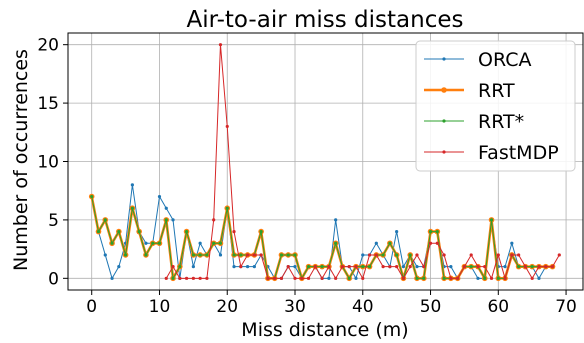  Describe the element at coordinates (496, 91) in the screenshot. I see `legend-label: RRT` at that location.